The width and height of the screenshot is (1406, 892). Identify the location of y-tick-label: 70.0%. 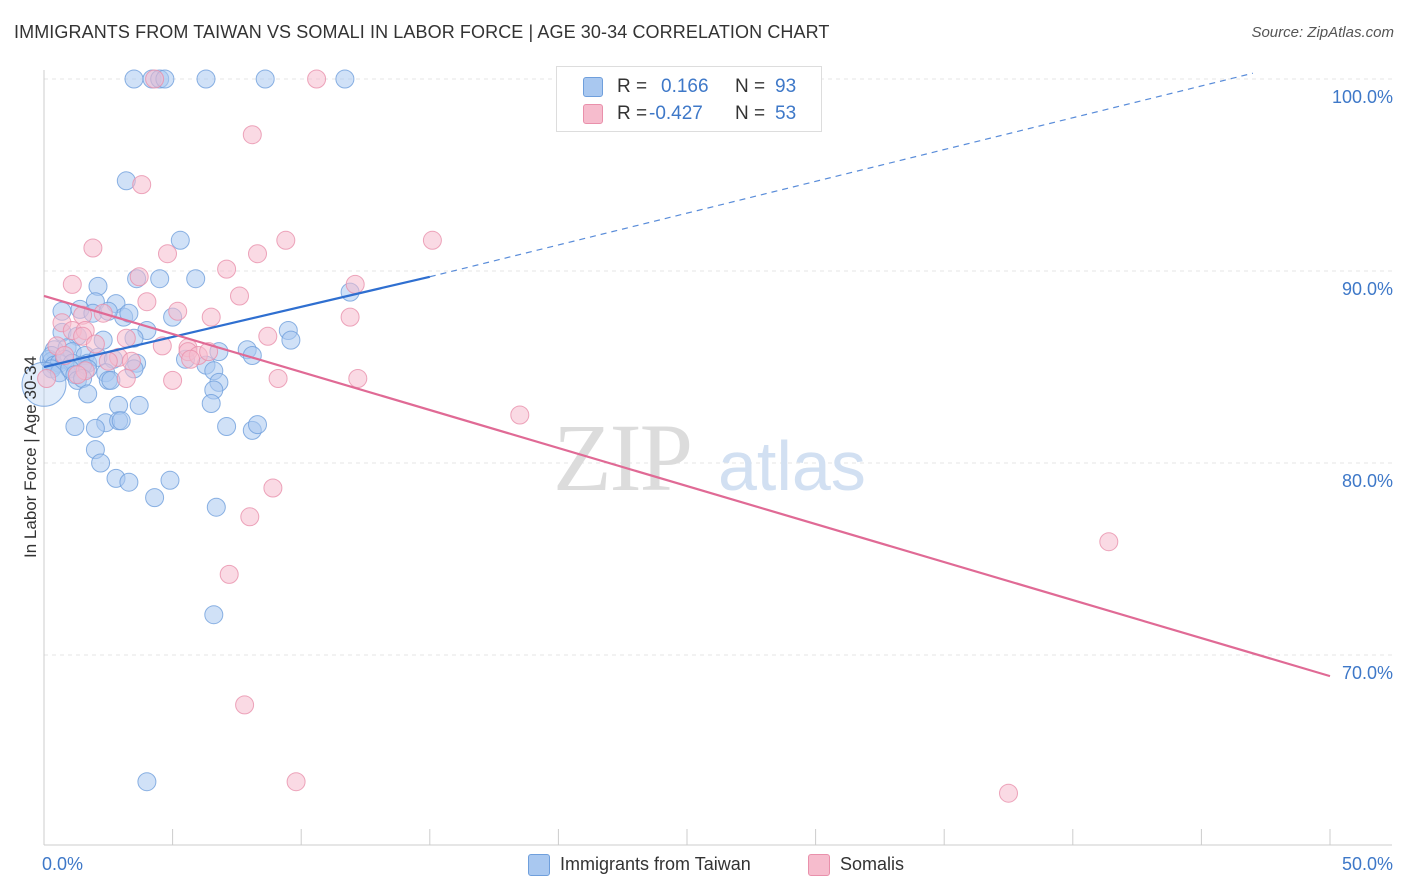
(1367, 673).